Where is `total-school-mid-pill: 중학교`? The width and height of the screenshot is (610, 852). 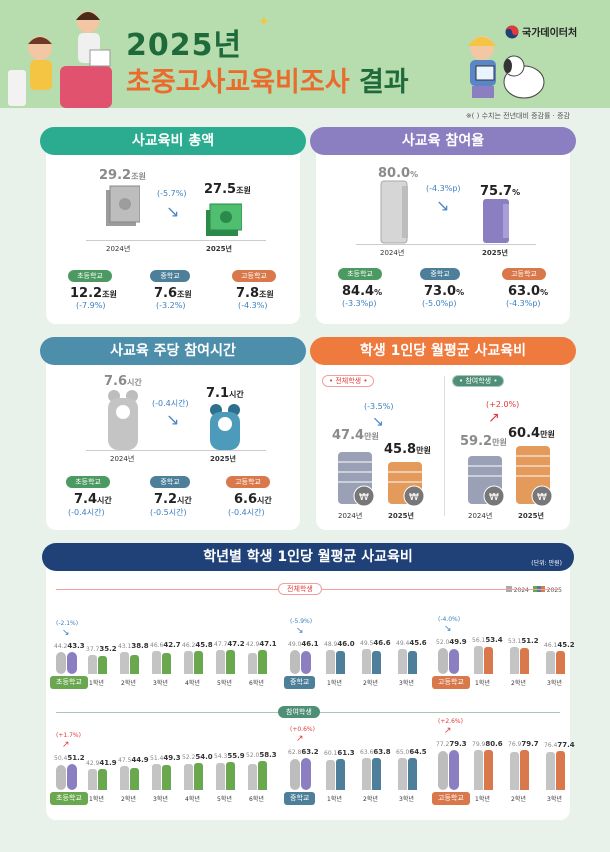
total-school-mid-pill: 중학교 is located at coordinates (170, 276).